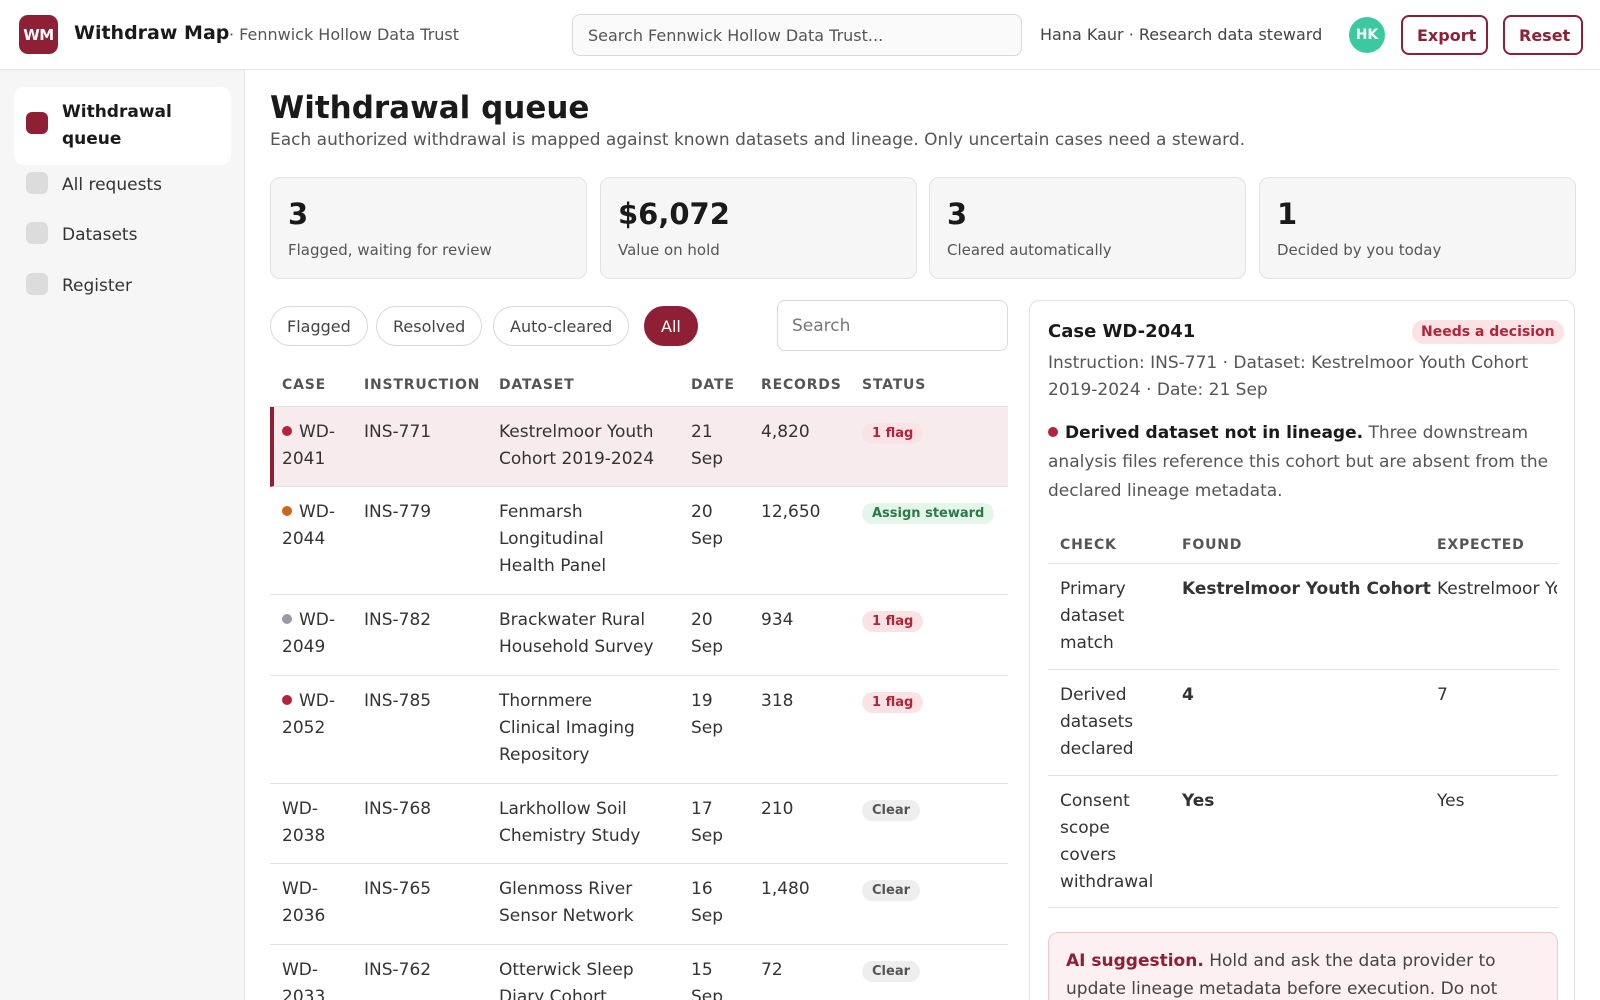 This screenshot has width=1600, height=1000. I want to click on page-title: Withdrawal queue, so click(430, 108).